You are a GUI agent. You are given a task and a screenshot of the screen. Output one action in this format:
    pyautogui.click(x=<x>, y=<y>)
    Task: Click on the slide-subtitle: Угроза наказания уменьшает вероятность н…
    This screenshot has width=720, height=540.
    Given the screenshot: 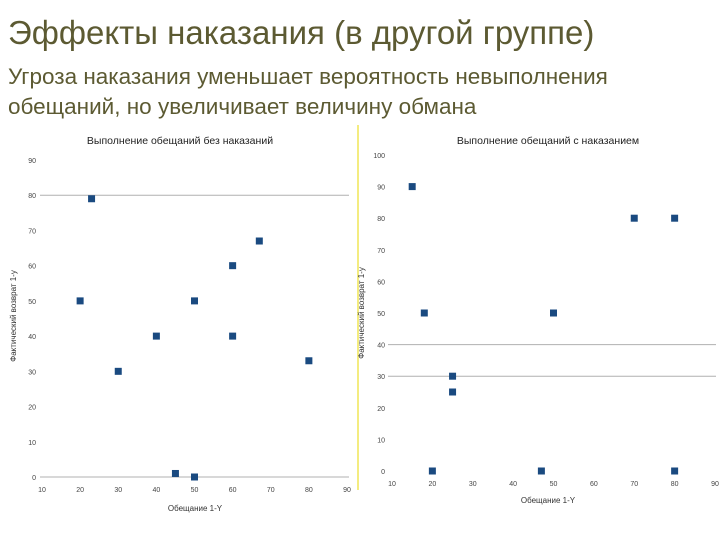 What is the action you would take?
    pyautogui.click(x=364, y=92)
    